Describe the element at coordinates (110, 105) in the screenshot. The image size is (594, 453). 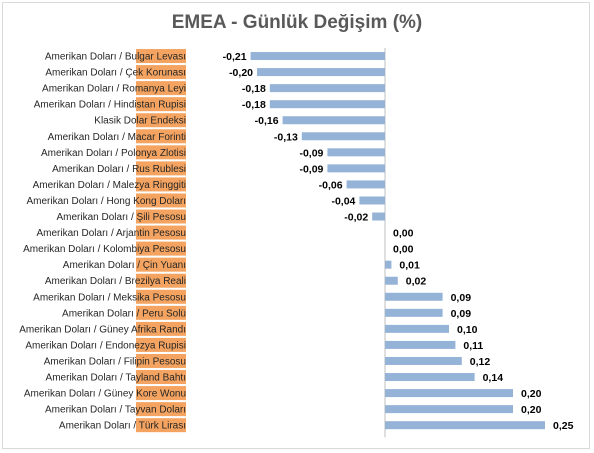
I see `category-label: Amerikan Doları / Hindistan Rupisi` at that location.